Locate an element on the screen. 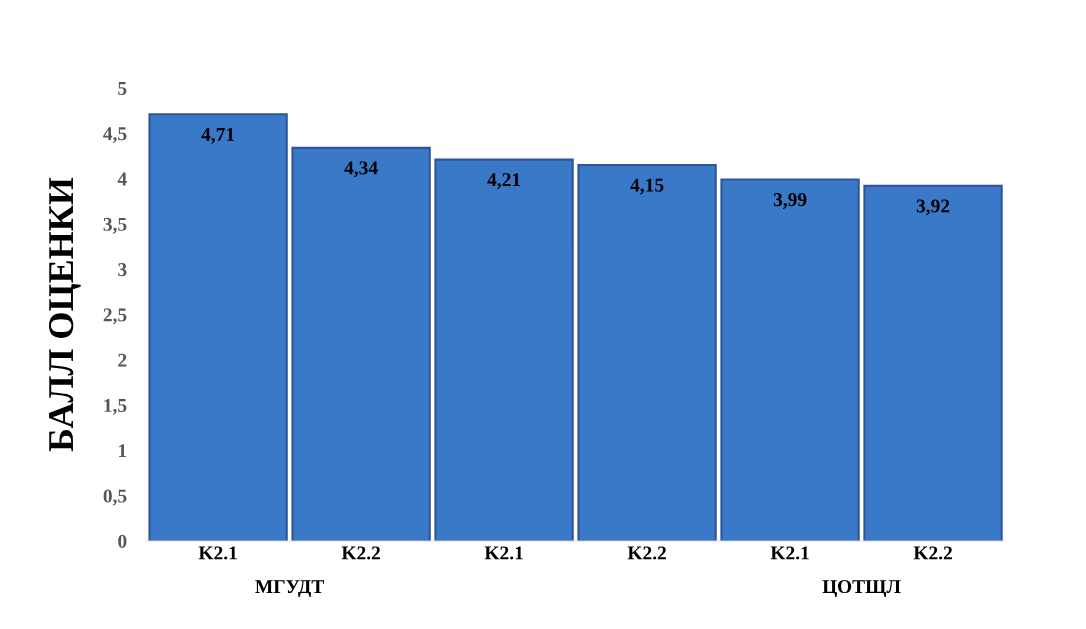 The image size is (1086, 629). y-tick-label: 3,5 is located at coordinates (115, 225).